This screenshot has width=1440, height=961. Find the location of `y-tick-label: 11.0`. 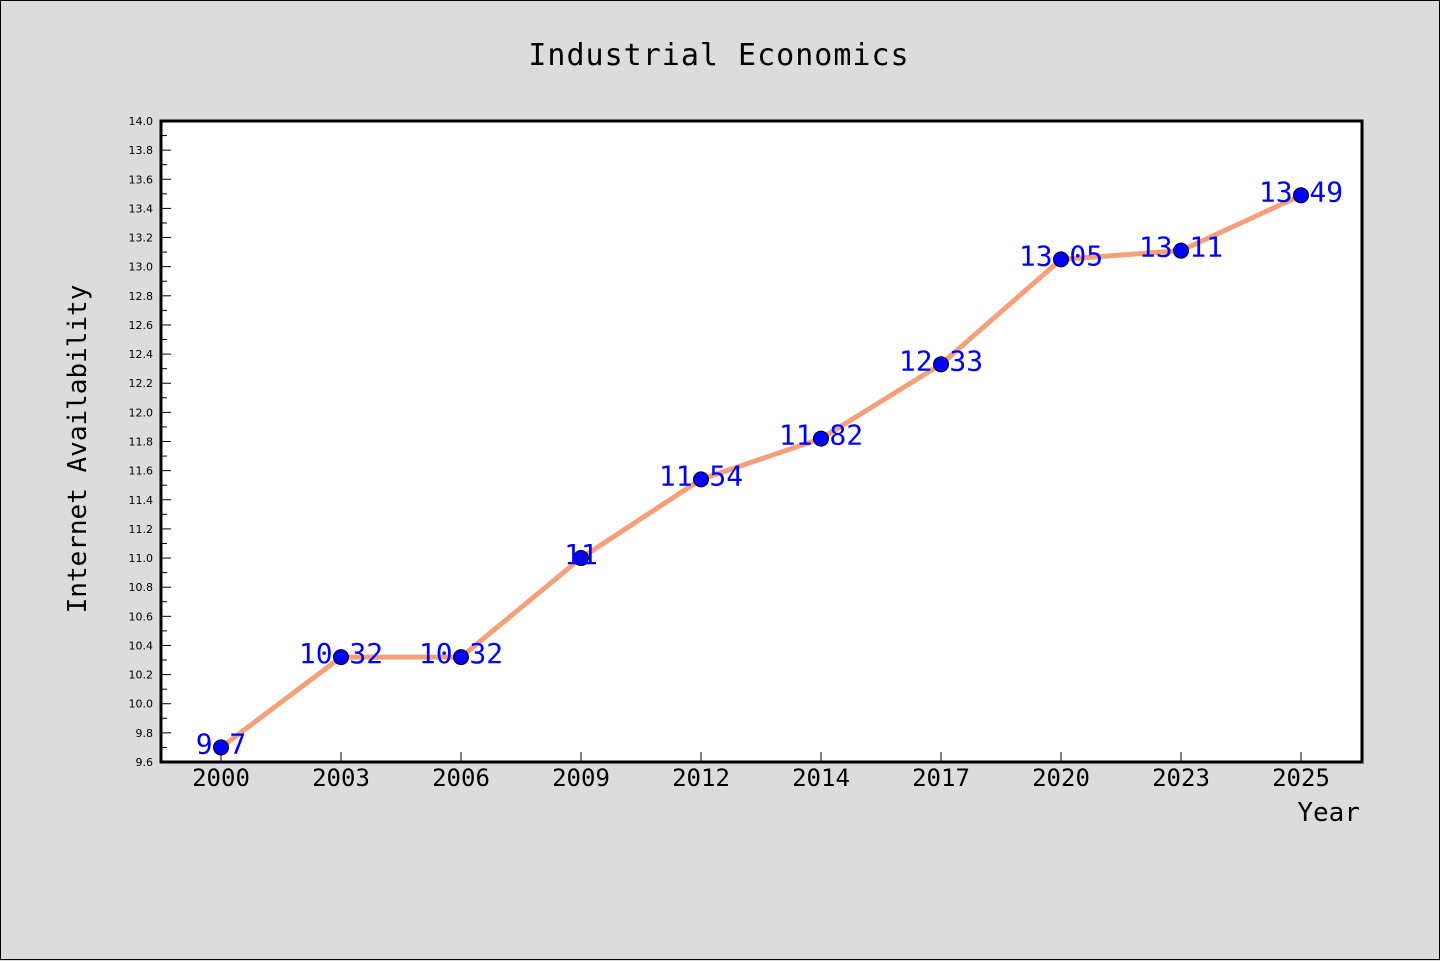

y-tick-label: 11.0 is located at coordinates (141, 558).